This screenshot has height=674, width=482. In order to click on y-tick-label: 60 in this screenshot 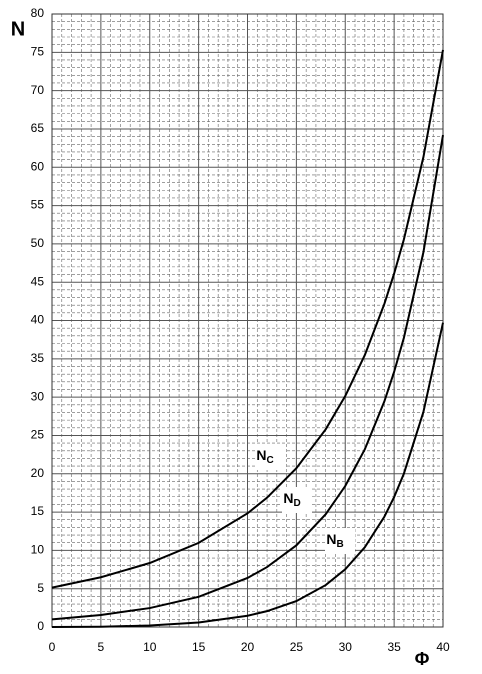, I will do `click(38, 166)`.